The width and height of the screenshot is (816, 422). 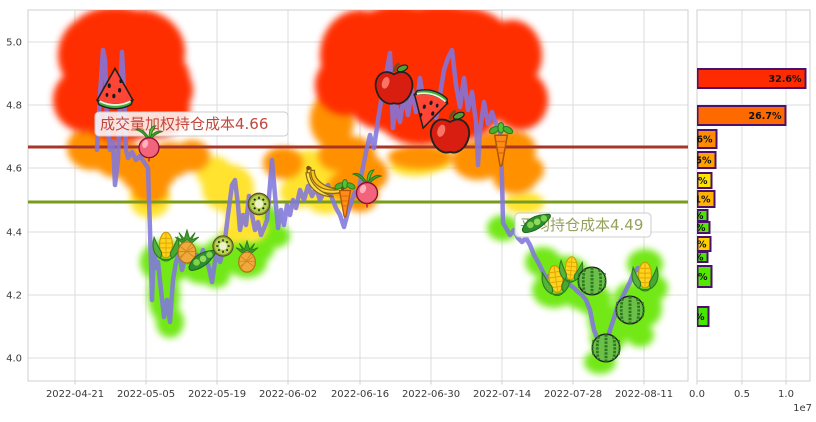 I want to click on volume-bar-label: 32.6%, so click(x=785, y=79).